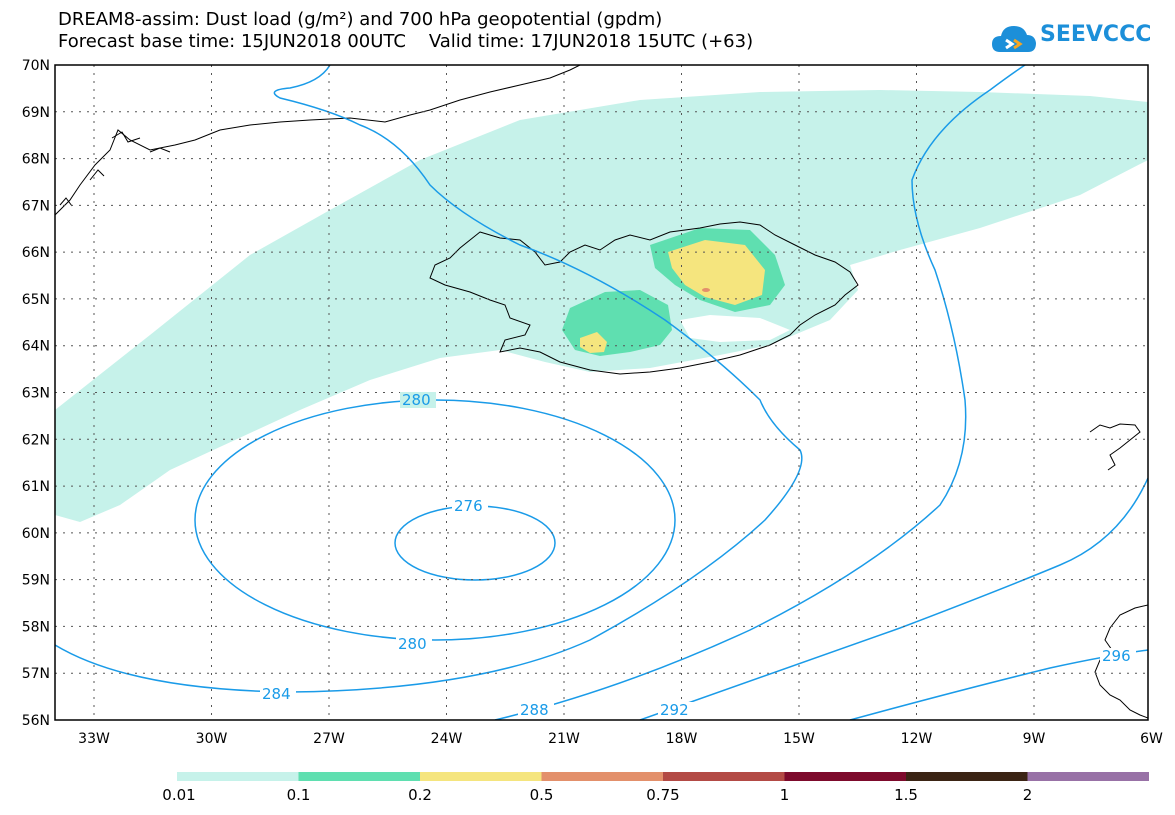 Image resolution: width=1175 pixels, height=815 pixels. What do you see at coordinates (36, 160) in the screenshot?
I see `lat-label: 68N` at bounding box center [36, 160].